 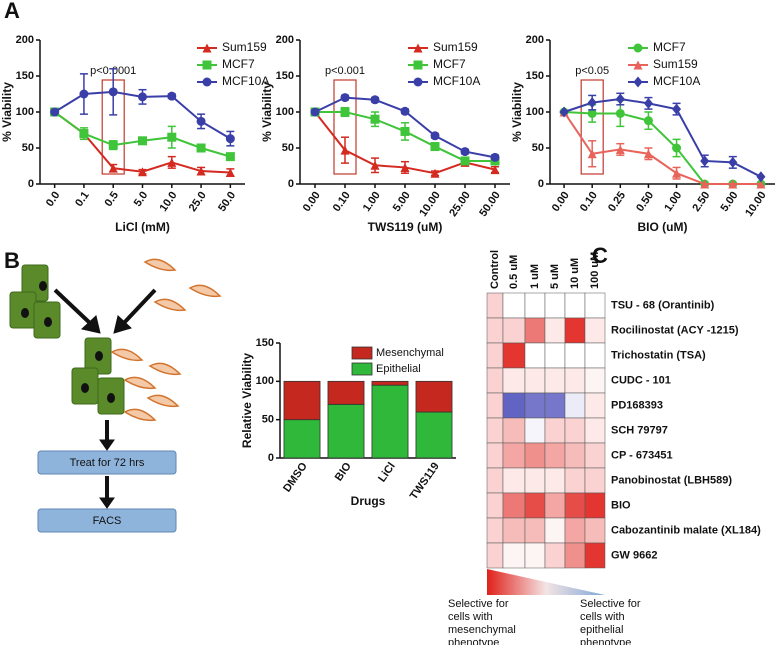 What do you see at coordinates (756, 204) in the screenshot?
I see `x-tick-label: 10.00` at bounding box center [756, 204].